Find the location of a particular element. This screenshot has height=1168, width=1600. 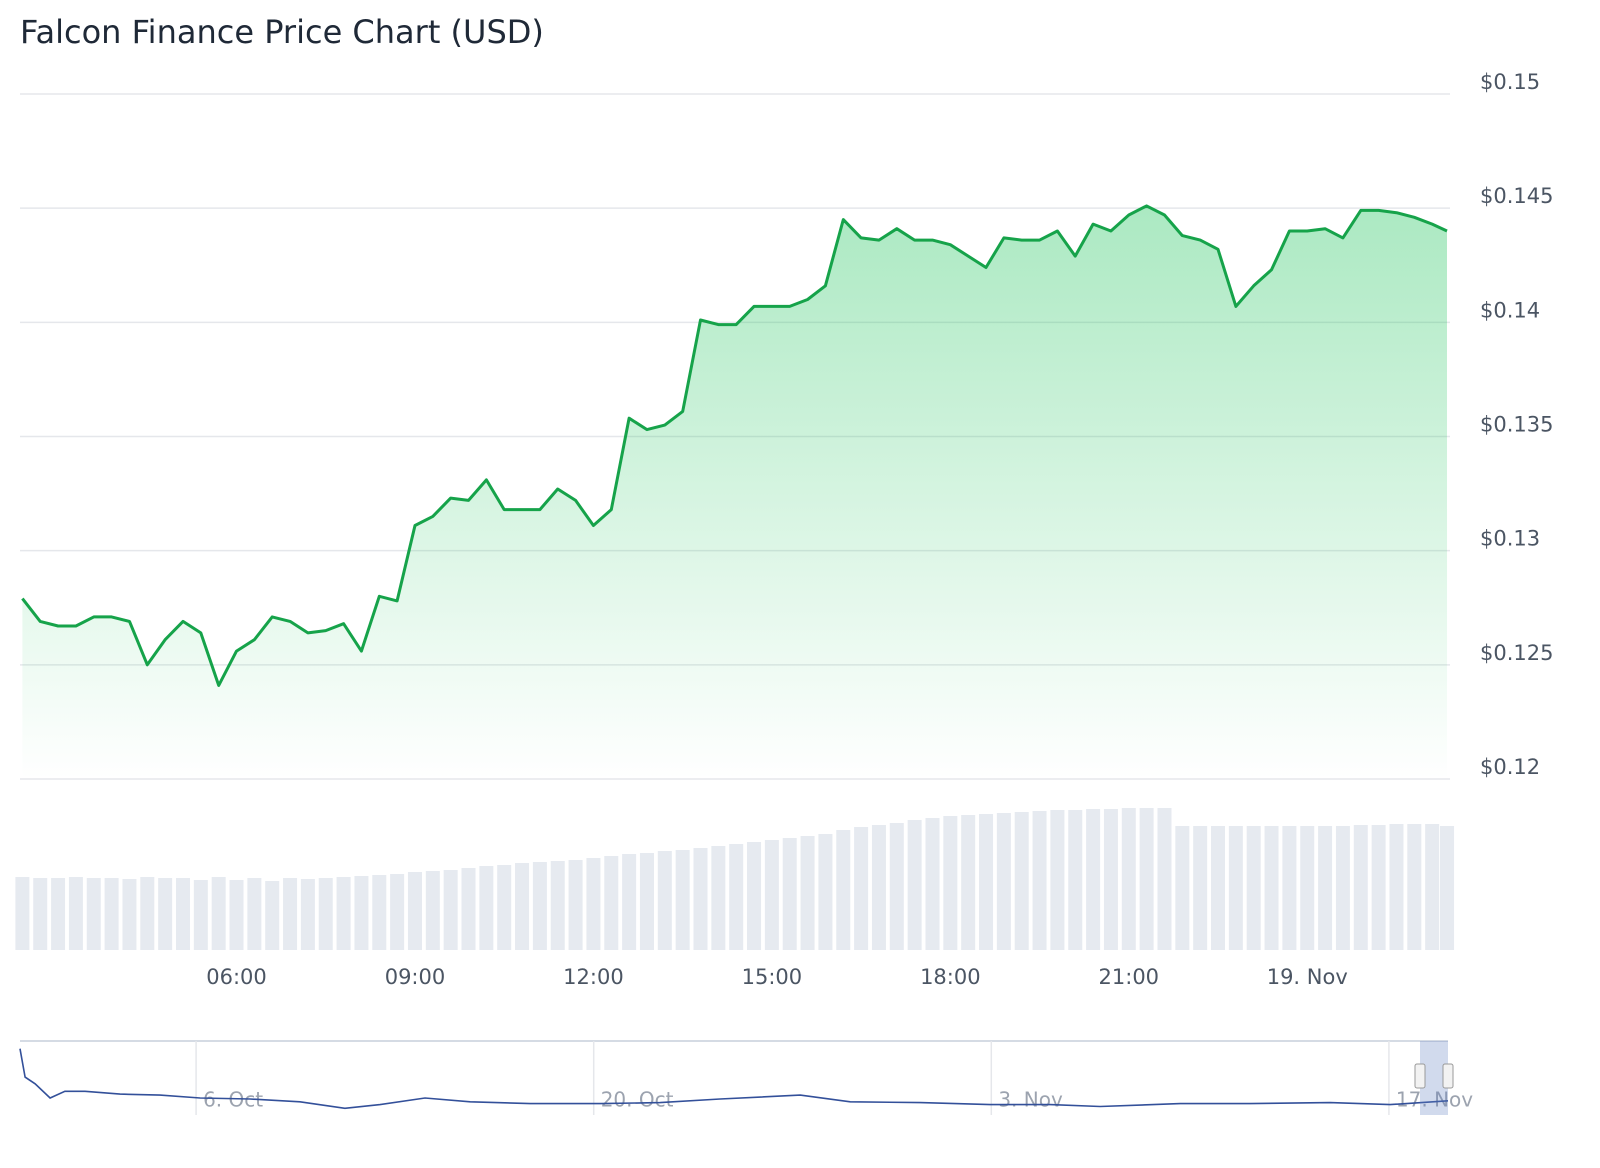

x-tick-label: 15:00 is located at coordinates (772, 977).